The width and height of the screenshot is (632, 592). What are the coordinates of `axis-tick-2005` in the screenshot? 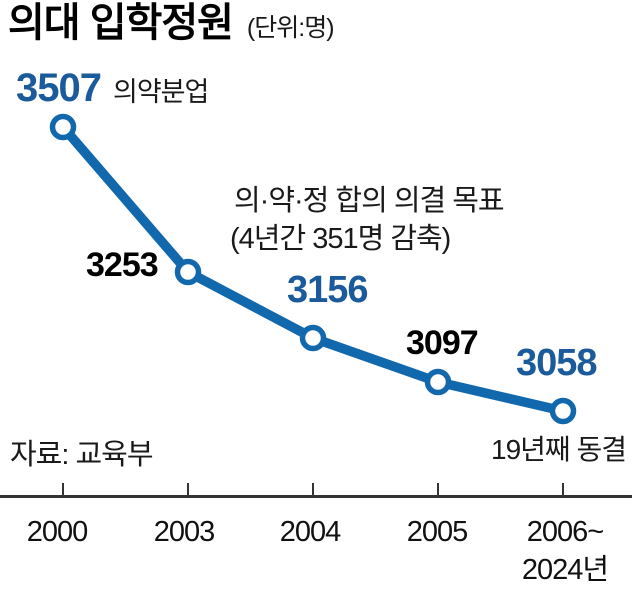 It's located at (438, 489).